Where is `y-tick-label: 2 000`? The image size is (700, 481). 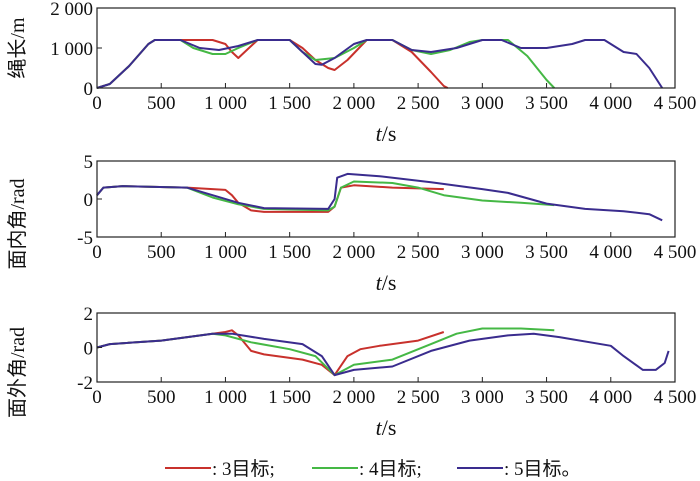
y-tick-label: 2 000 is located at coordinates (71, 10).